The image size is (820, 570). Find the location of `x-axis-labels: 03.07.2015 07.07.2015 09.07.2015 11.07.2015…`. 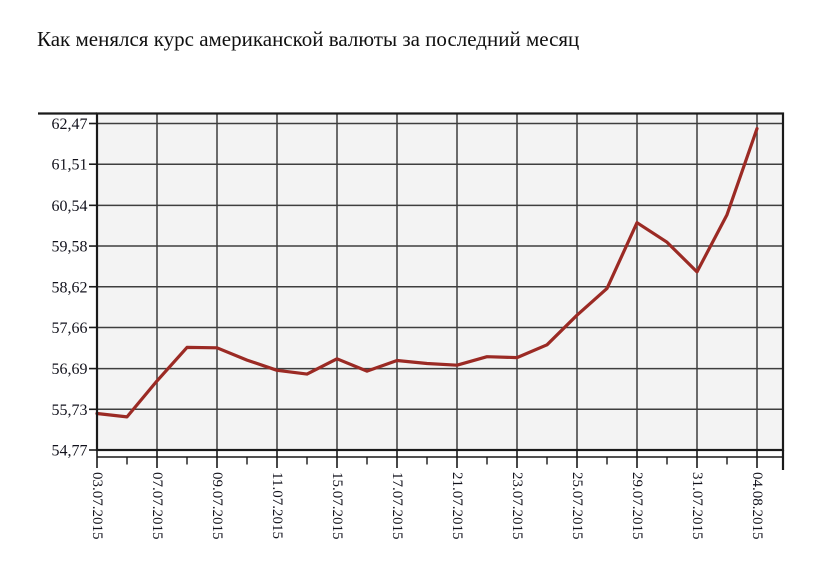

x-axis-labels: 03.07.2015 07.07.2015 09.07.2015 11.07.2015… is located at coordinates (427, 506).